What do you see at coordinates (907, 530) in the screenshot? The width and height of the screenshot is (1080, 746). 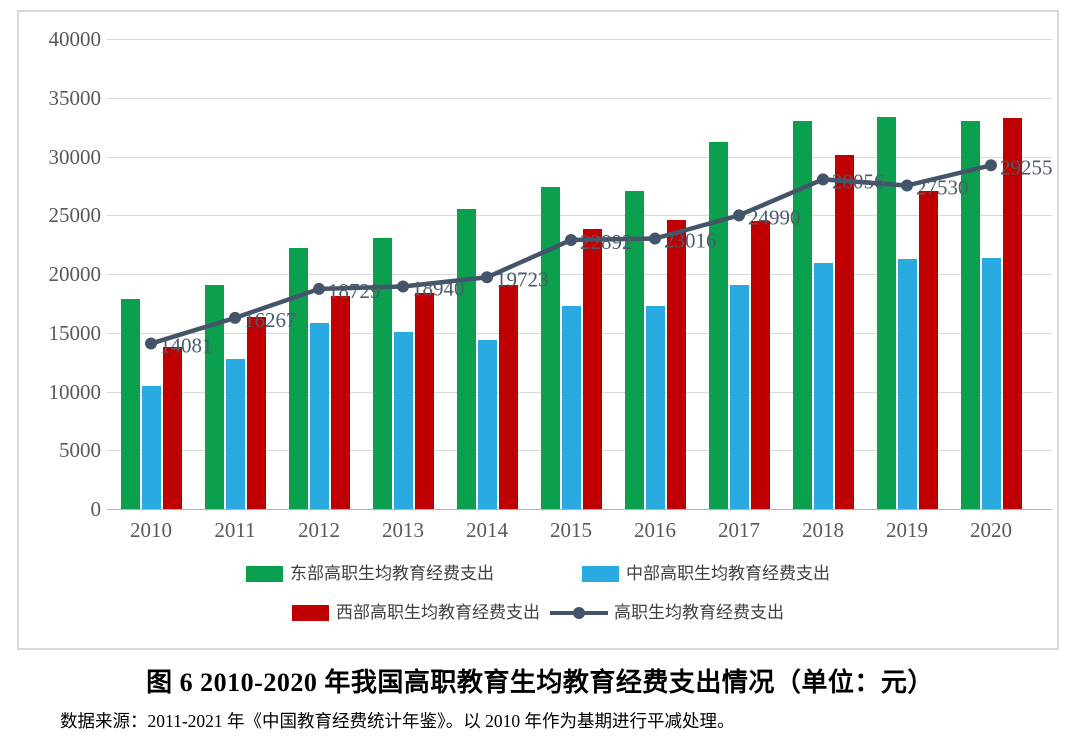 I see `x-tick-label-2019: 2019` at bounding box center [907, 530].